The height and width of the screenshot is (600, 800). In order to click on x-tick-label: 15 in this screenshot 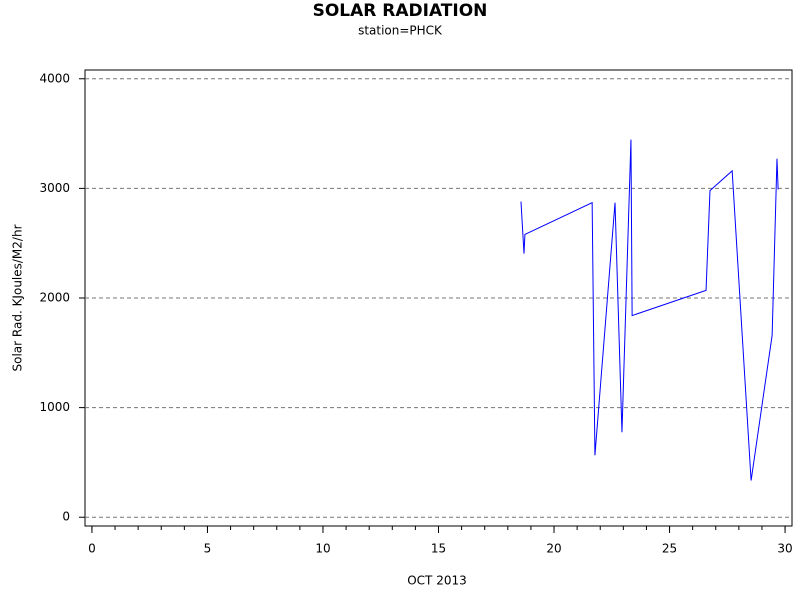, I will do `click(438, 549)`.